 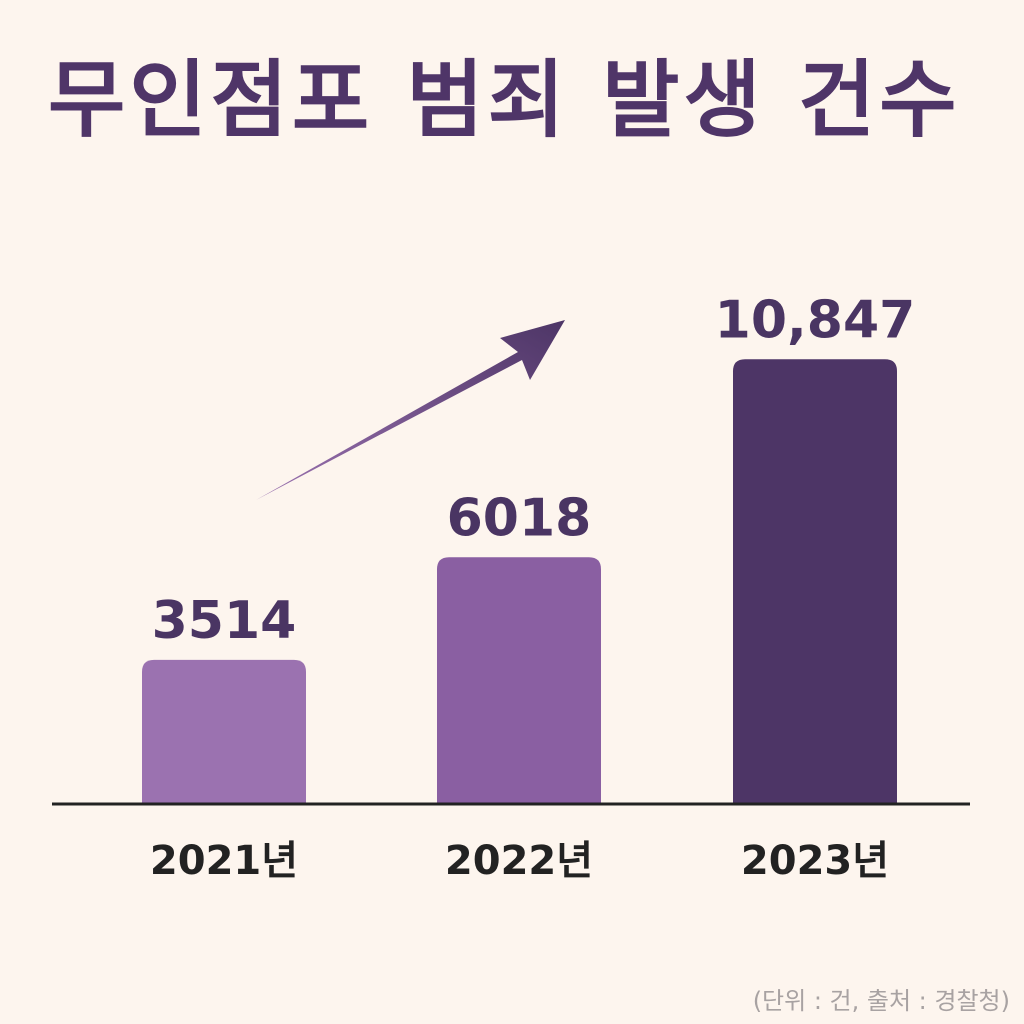 What do you see at coordinates (881, 1001) in the screenshot?
I see `source-note: (단위 : 건, 출처 : 경찰청)` at bounding box center [881, 1001].